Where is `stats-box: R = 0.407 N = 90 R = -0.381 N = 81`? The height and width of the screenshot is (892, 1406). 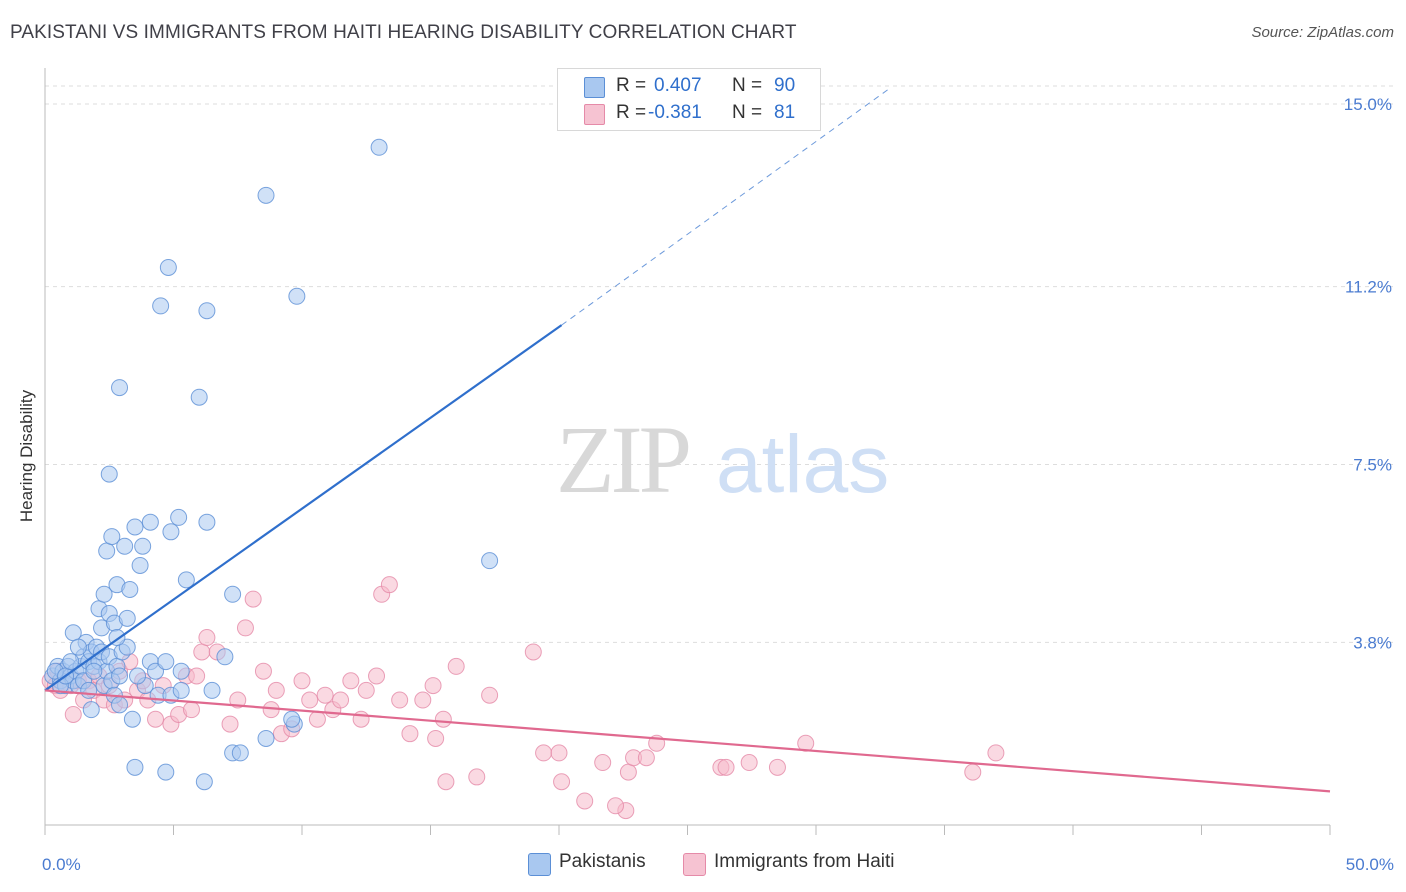 stats-box: R = 0.407 N = 90 R = -0.381 N = 81 is located at coordinates (689, 99).